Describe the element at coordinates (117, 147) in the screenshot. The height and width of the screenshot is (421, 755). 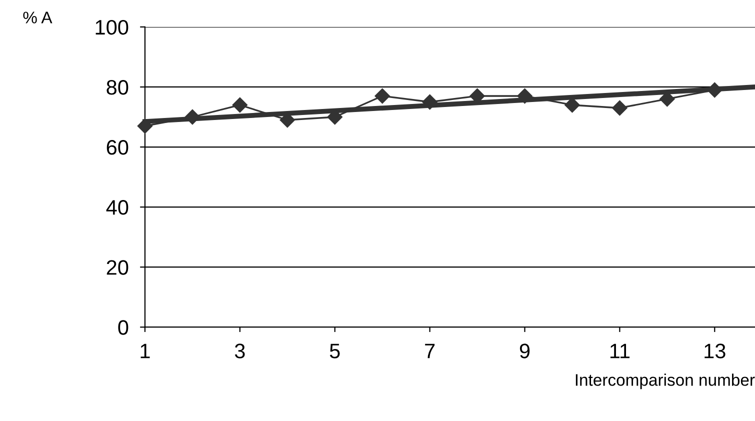
I see `y-tick-label: 60` at that location.